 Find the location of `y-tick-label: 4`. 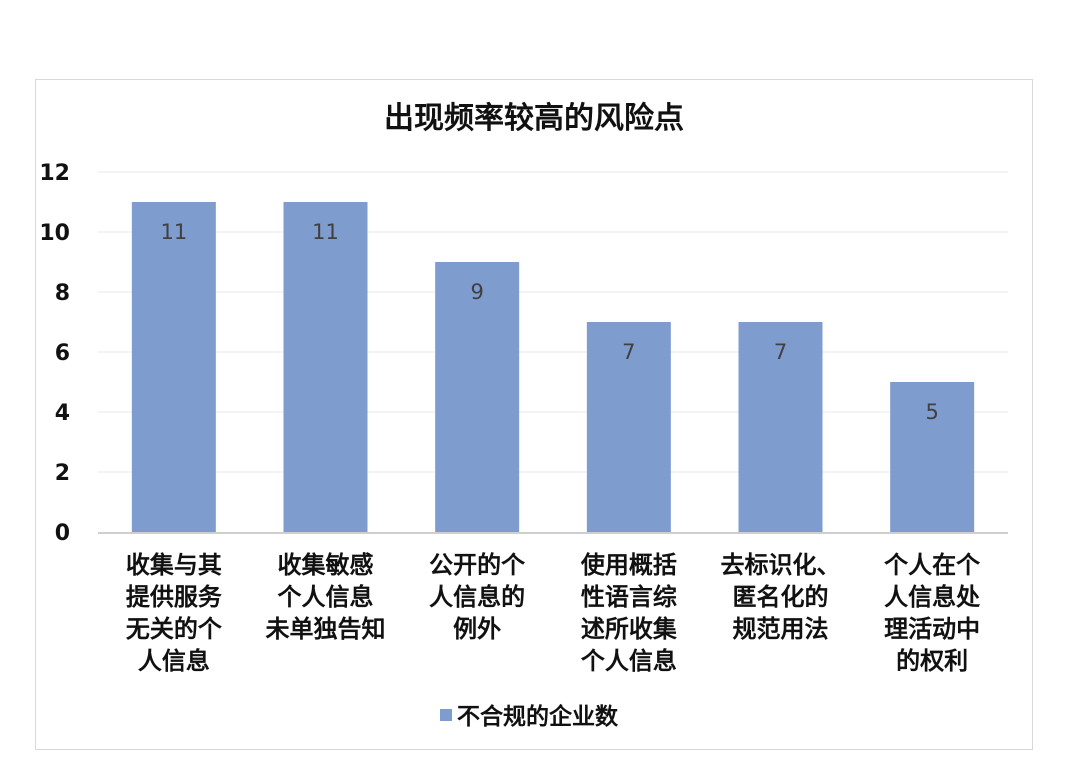

y-tick-label: 4 is located at coordinates (62, 413).